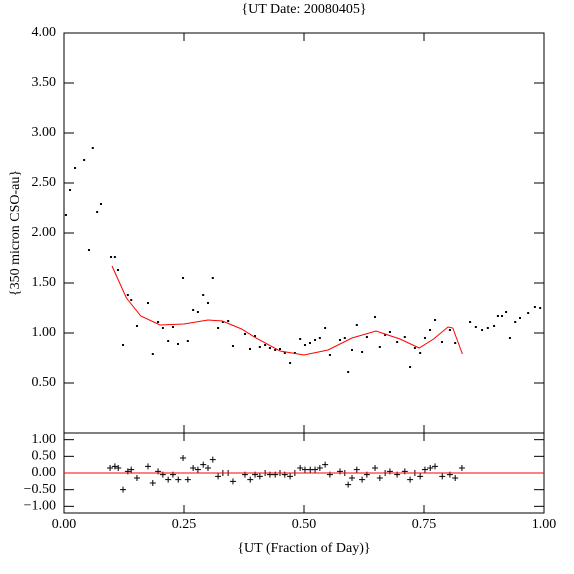  Describe the element at coordinates (184, 524) in the screenshot. I see `x-tick-label: 0.25` at that location.